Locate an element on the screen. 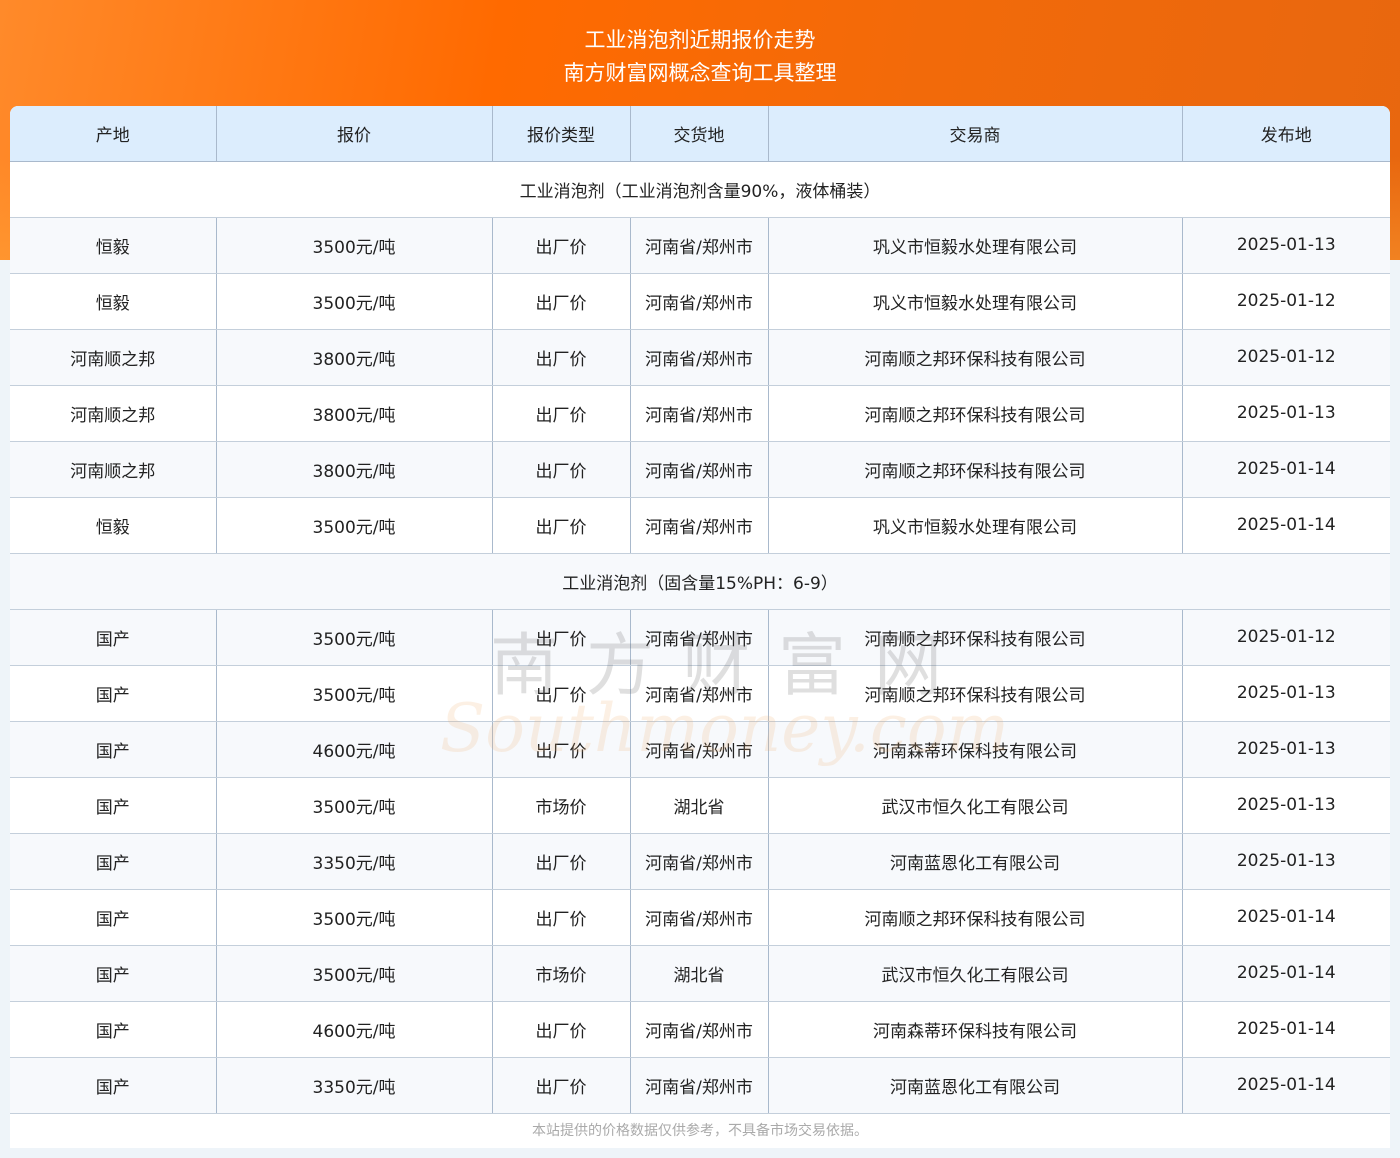 The width and height of the screenshot is (1400, 1158). column-header: 报价 is located at coordinates (354, 134).